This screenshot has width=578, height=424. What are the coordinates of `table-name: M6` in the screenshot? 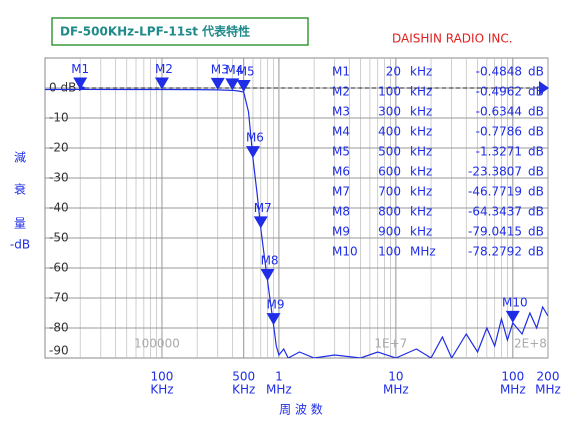 It's located at (341, 172).